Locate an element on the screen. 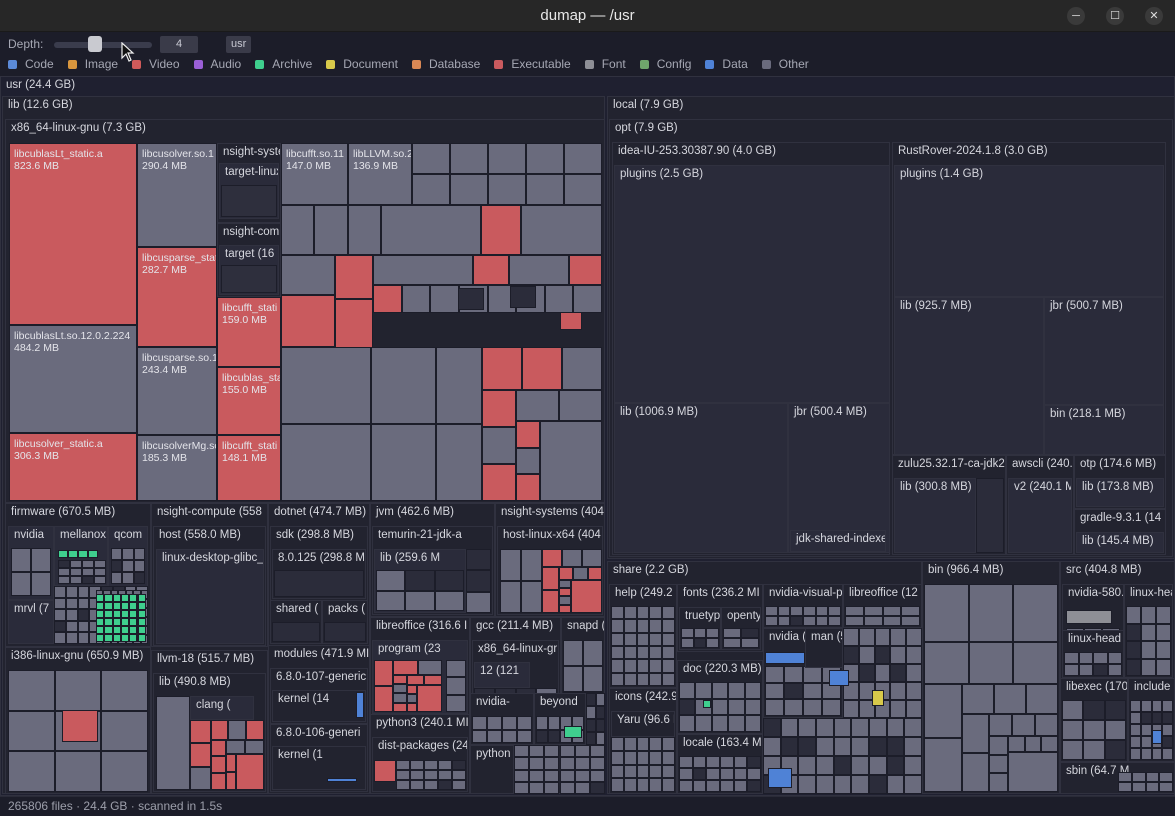  dir-aws-v2: v2 (240.1 M is located at coordinates (1040, 515).